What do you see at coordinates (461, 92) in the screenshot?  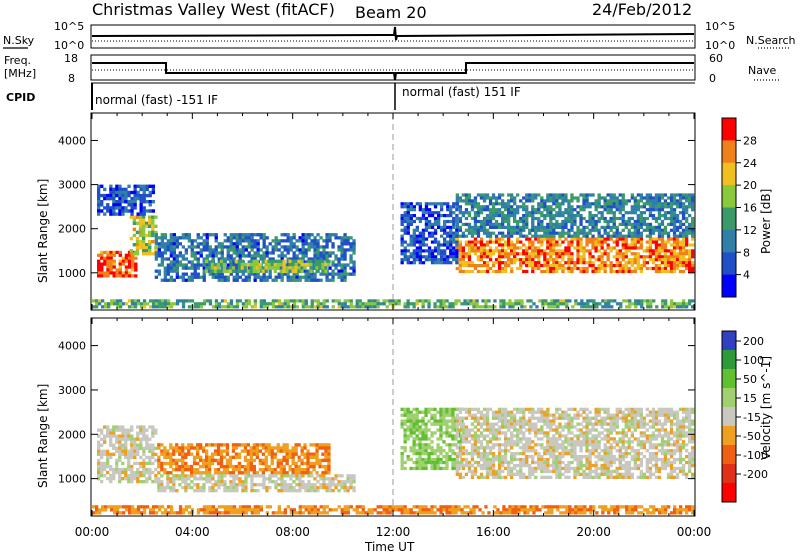 I see `cpid-segment-2: normal (fast) 151 IF` at bounding box center [461, 92].